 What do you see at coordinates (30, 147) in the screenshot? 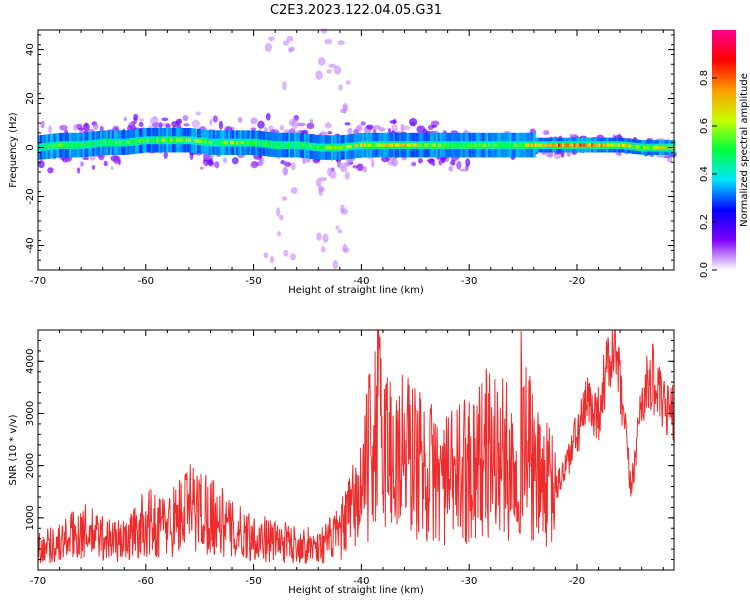
I see `spectrogram-y-tick-label: 0` at bounding box center [30, 147].